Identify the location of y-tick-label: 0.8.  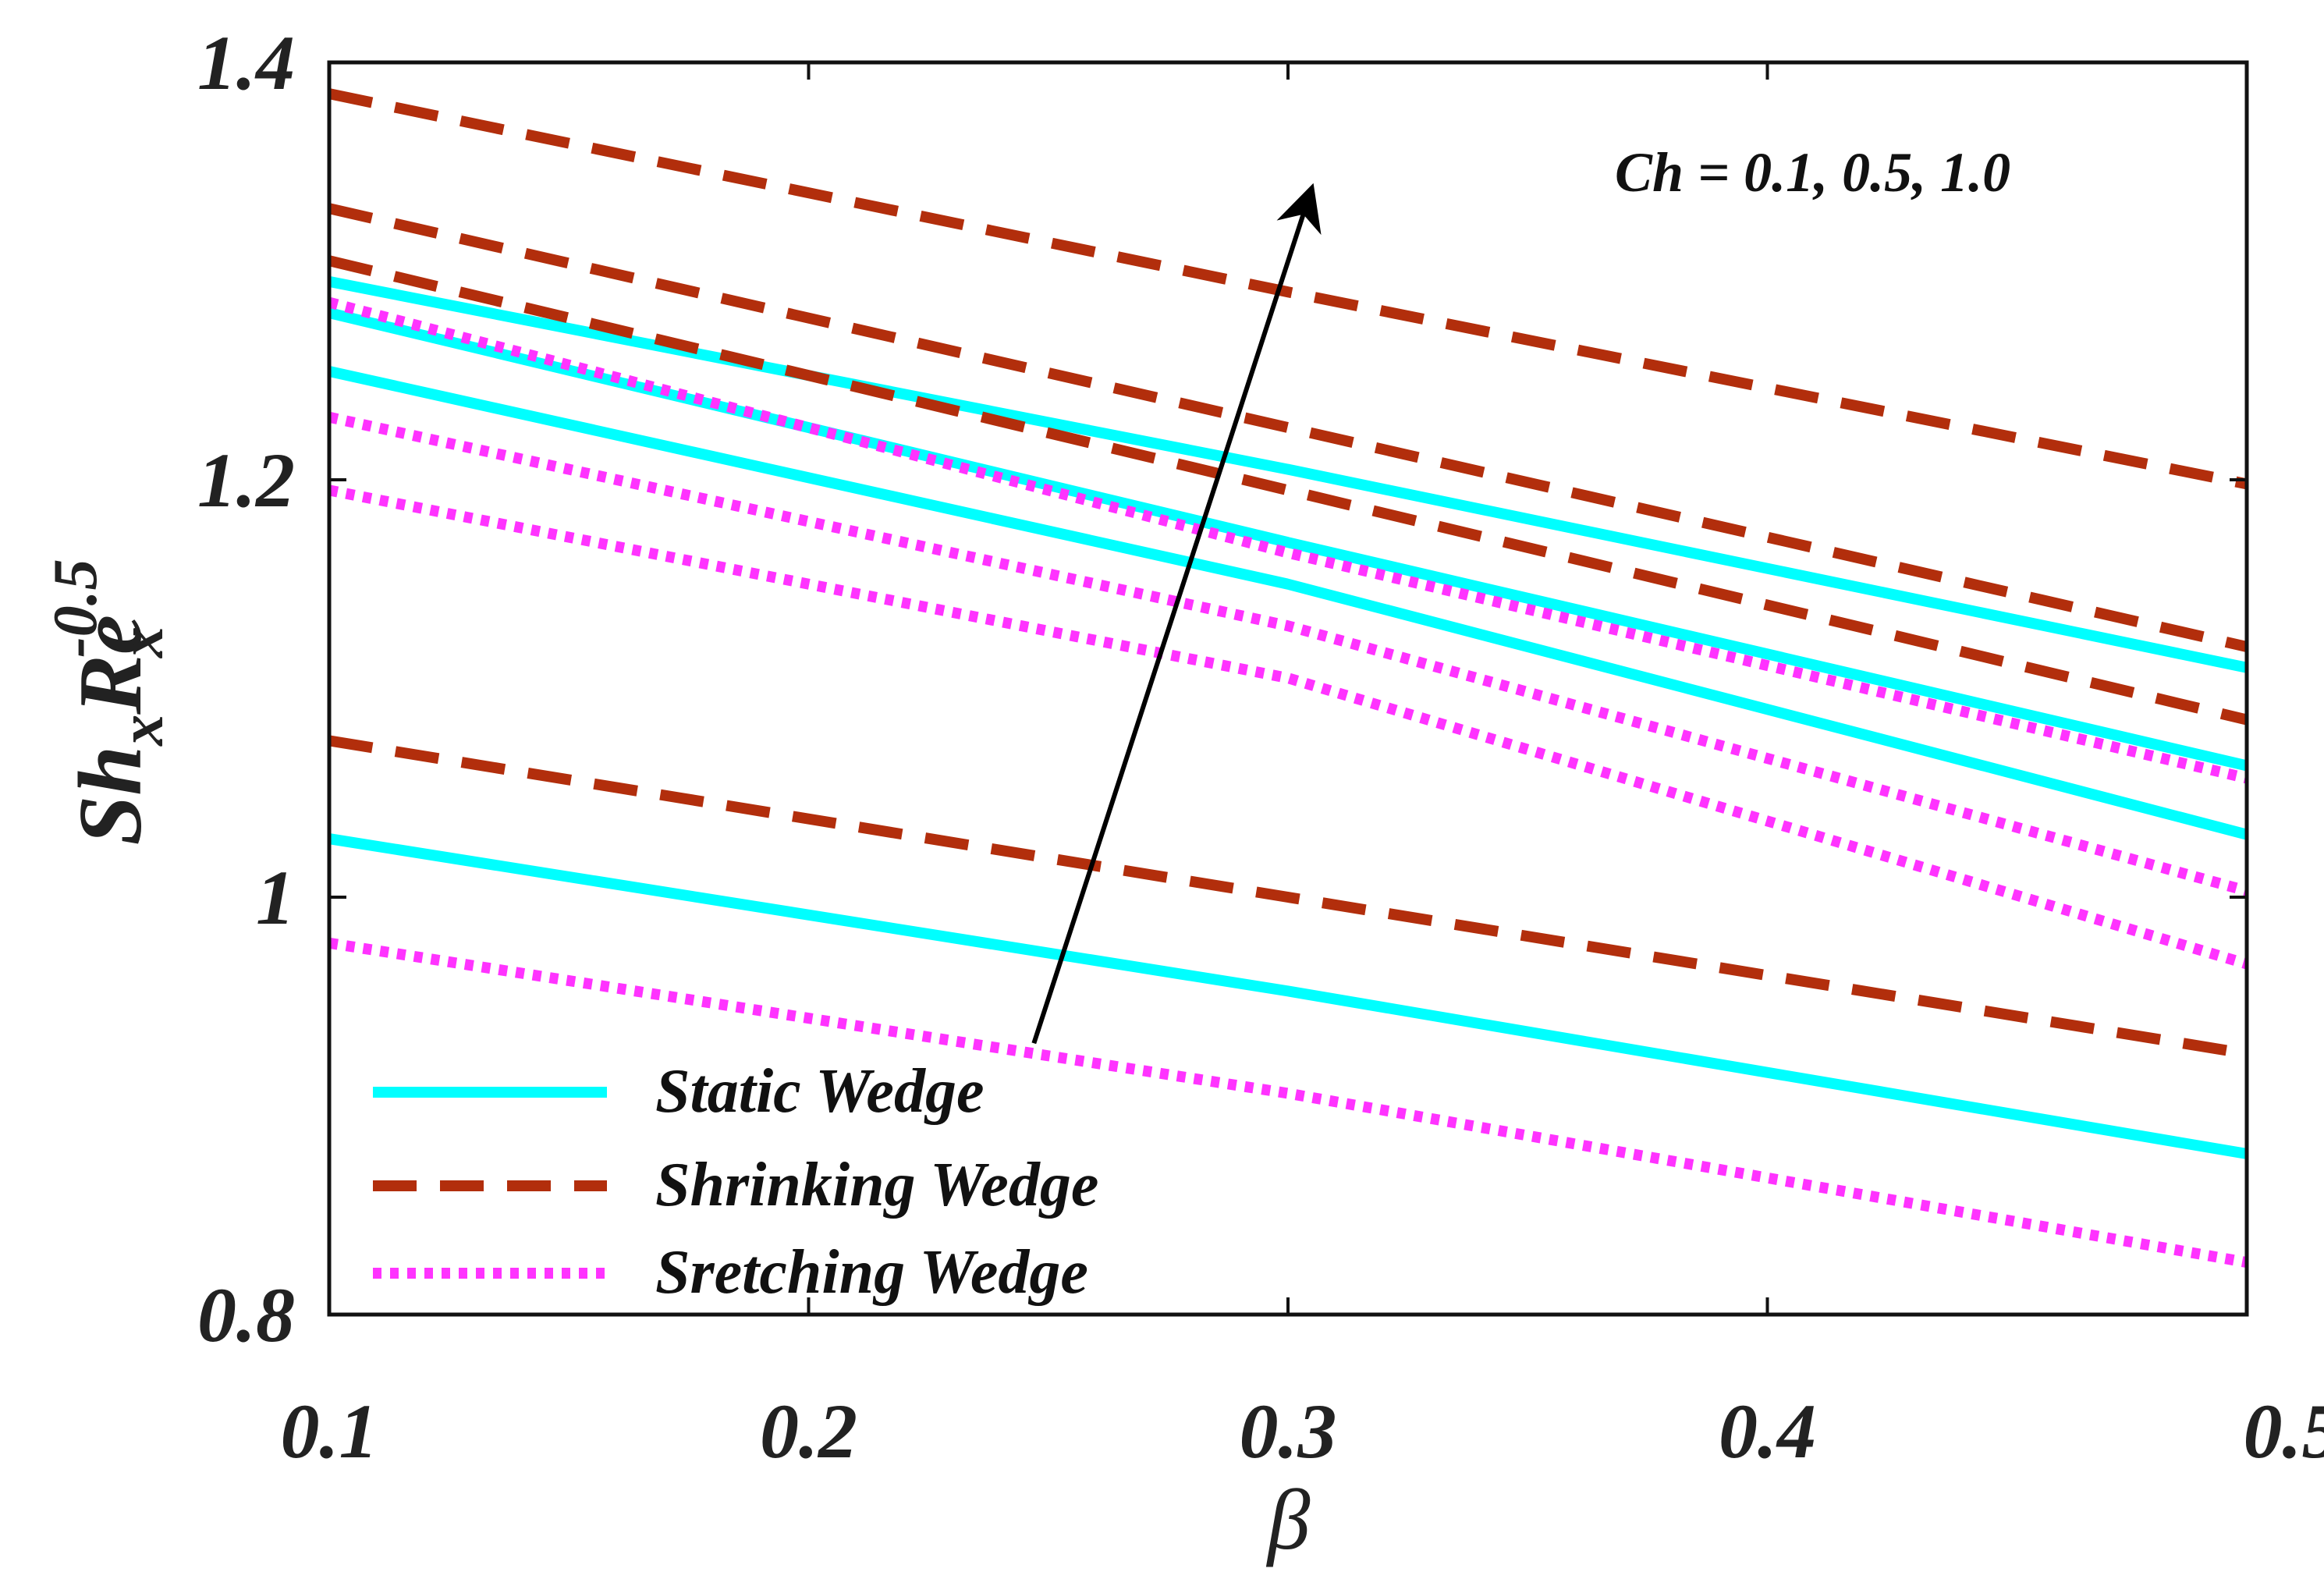
(246, 1315).